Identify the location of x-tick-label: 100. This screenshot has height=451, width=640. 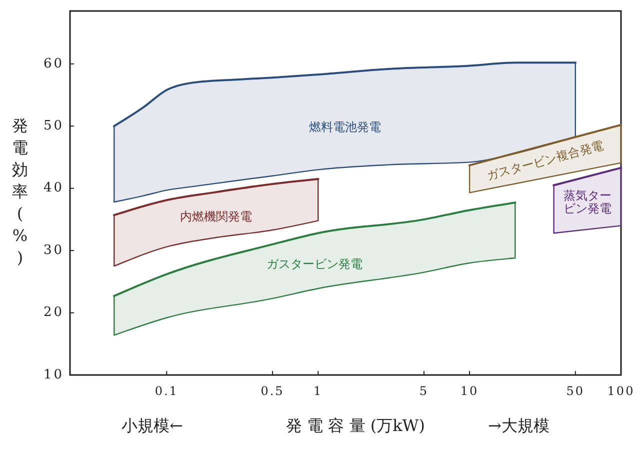
(621, 391).